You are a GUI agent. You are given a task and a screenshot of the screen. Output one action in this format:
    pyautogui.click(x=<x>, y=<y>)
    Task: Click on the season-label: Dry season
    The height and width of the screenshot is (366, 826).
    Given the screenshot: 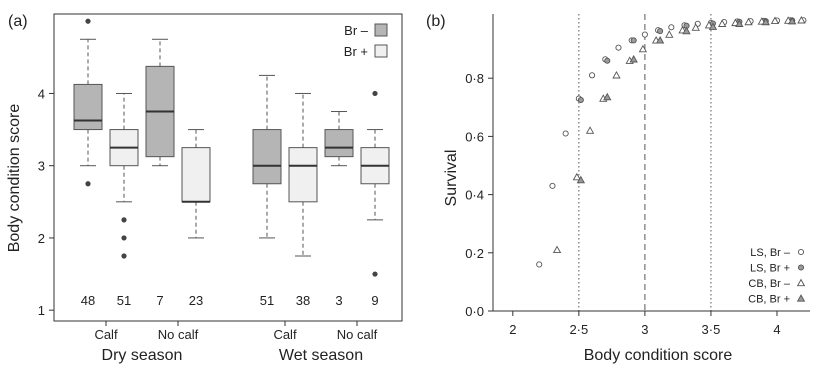 What is the action you would take?
    pyautogui.click(x=142, y=355)
    